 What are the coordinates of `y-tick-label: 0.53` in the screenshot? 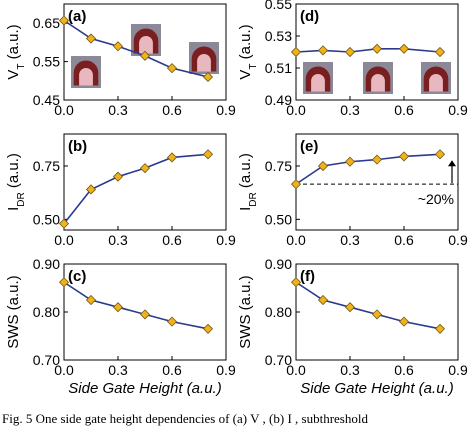 It's located at (278, 36).